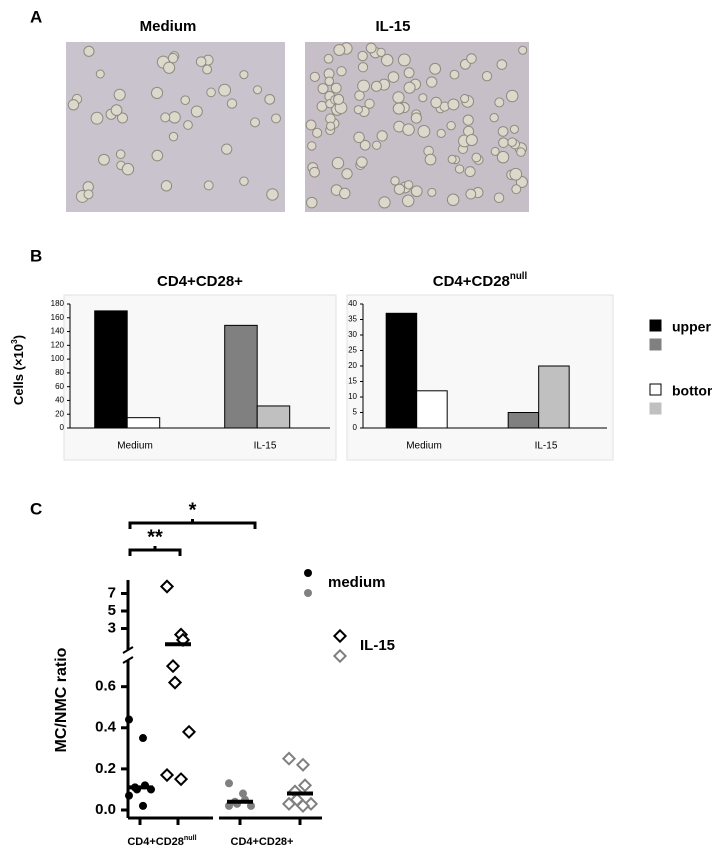 The width and height of the screenshot is (712, 856). I want to click on label: CD4+CD28+, so click(262, 842).